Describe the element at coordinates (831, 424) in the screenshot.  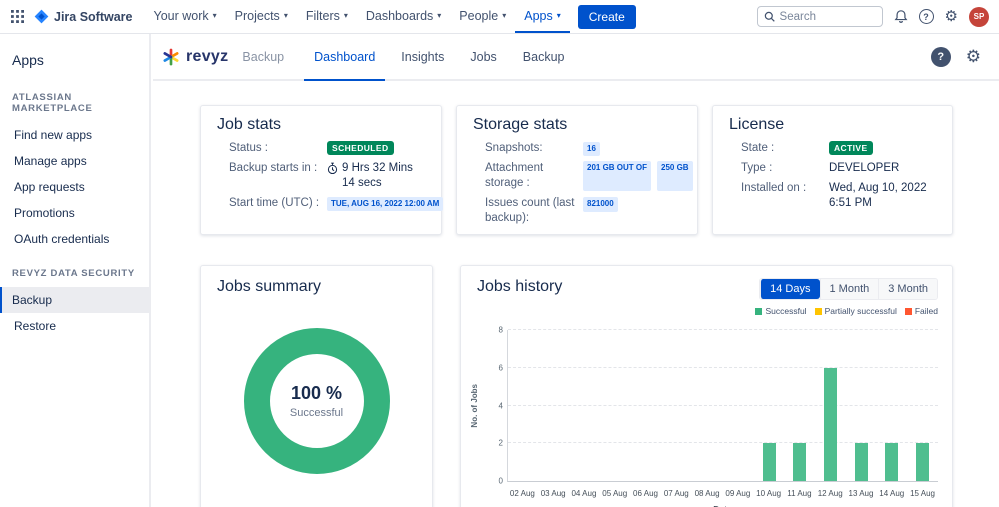
I see `bar-12-aug` at that location.